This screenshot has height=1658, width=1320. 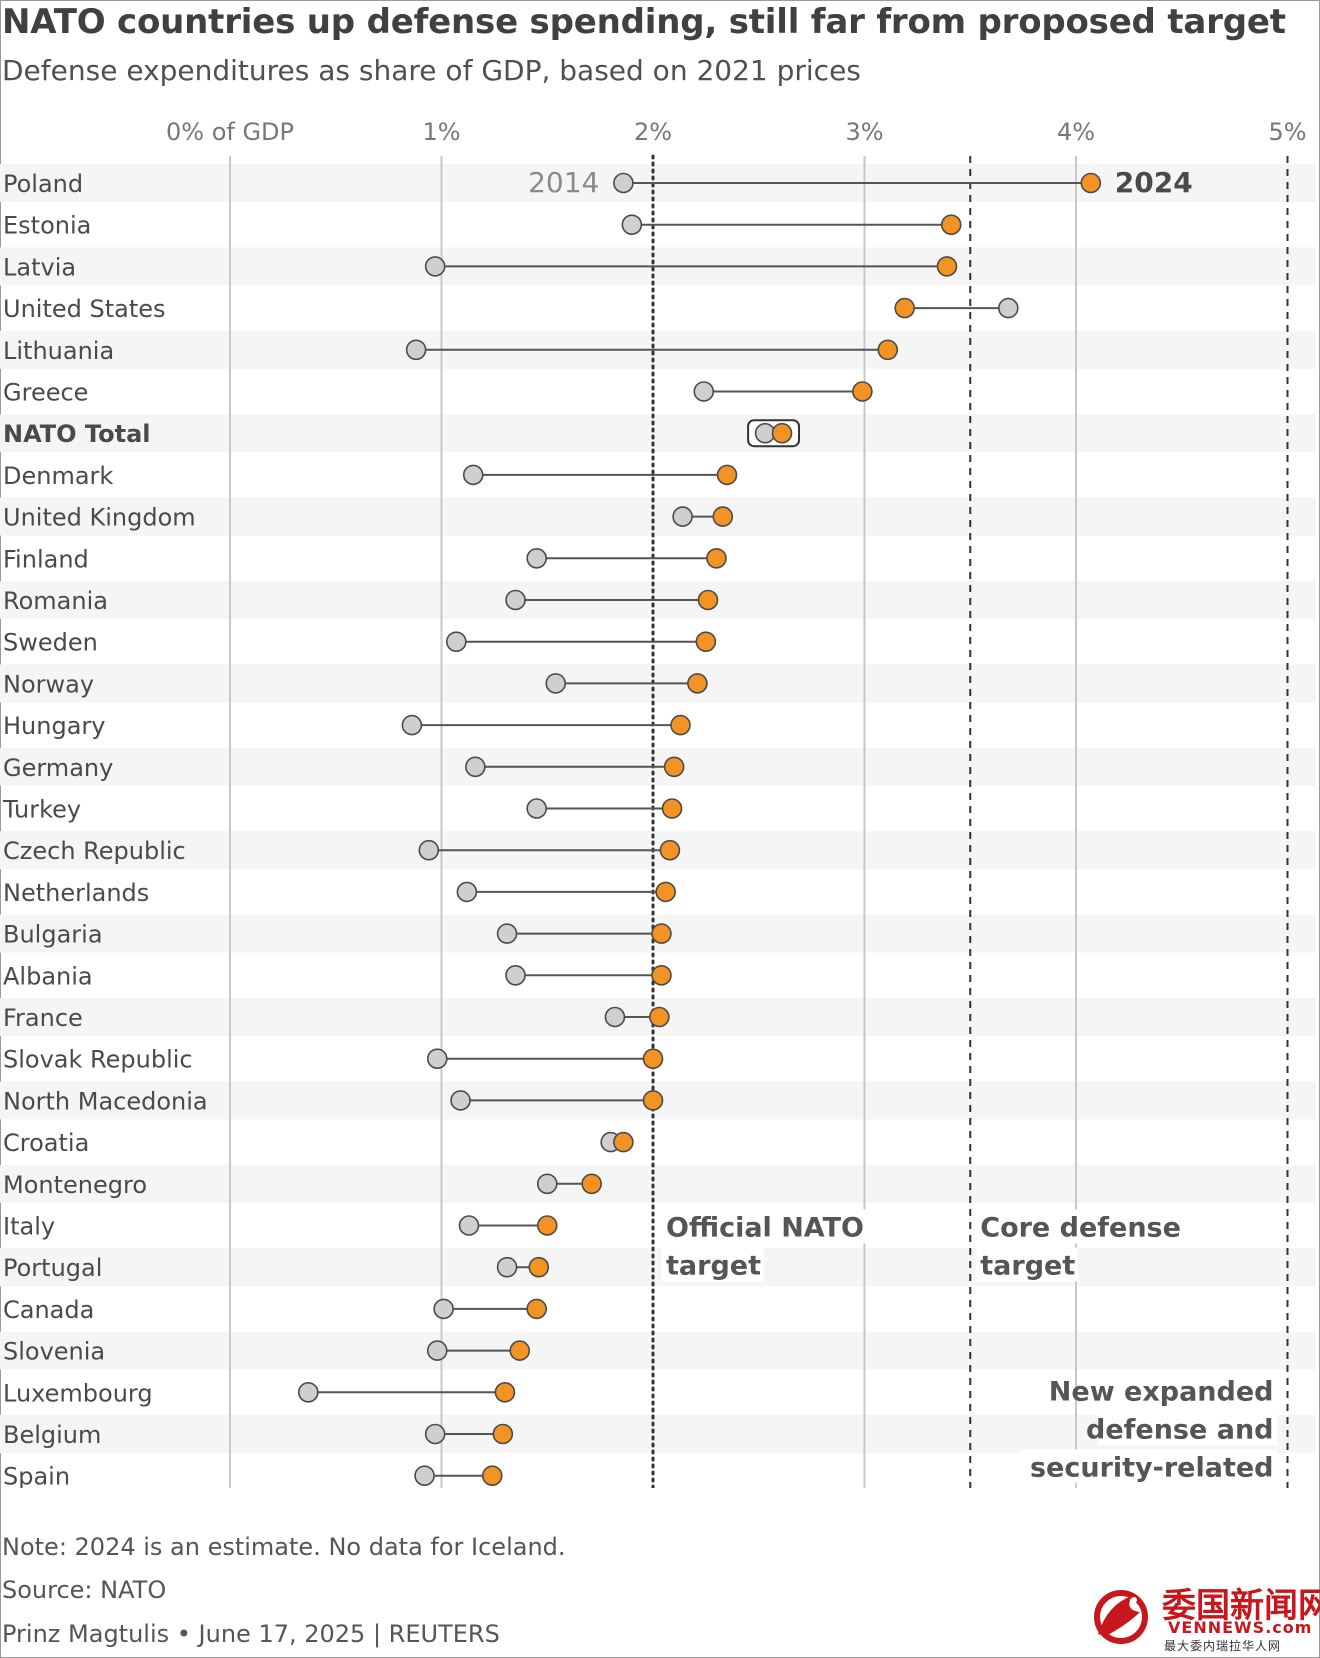 I want to click on expanded-target-label: New expanded, so click(x=1161, y=1391).